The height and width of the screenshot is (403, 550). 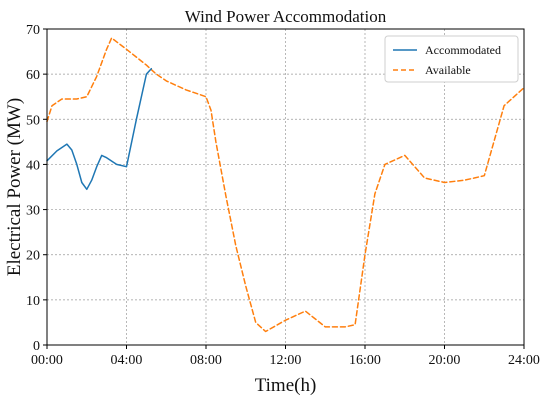 I want to click on legend-label-available: Available, so click(x=448, y=70).